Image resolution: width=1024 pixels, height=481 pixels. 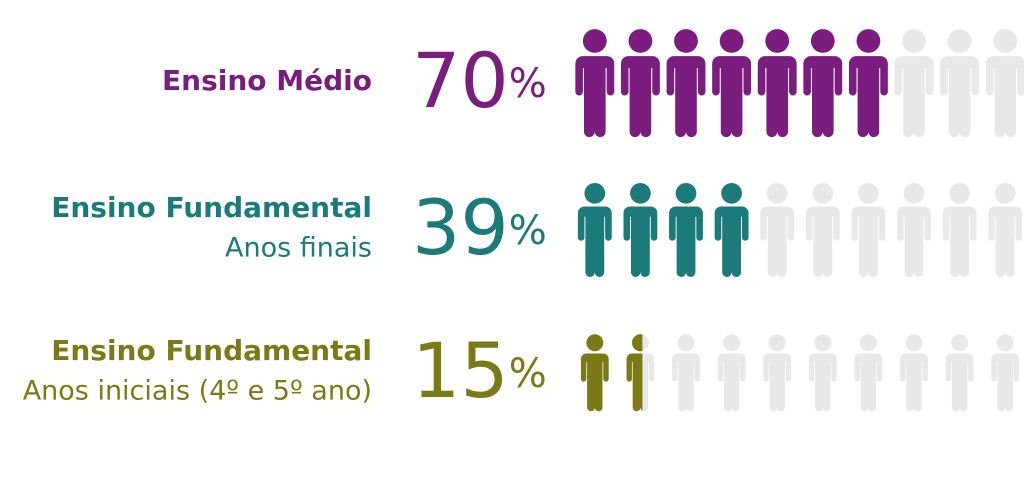 I want to click on category-sublabel: Anos iniciais (4º e 5º ano), so click(x=197, y=391).